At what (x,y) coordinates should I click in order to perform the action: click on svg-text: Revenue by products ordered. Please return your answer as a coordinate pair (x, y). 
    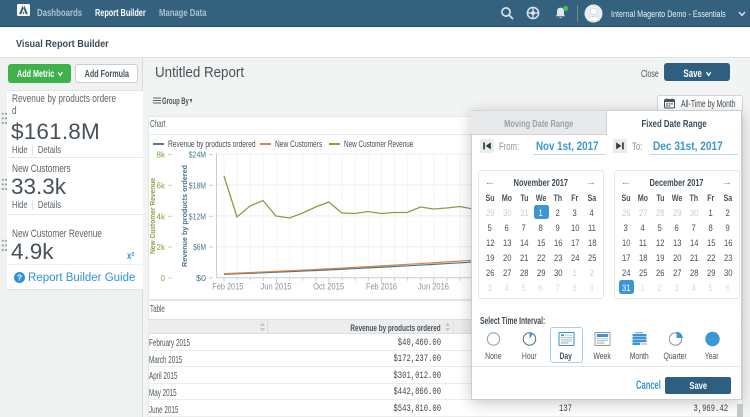
    Looking at the image, I should click on (185, 216).